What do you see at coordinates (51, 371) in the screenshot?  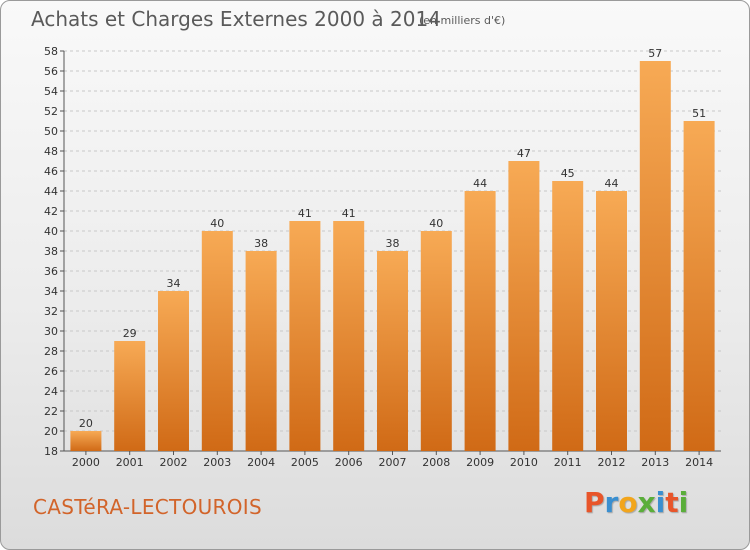 I see `y-tick-label: 26` at bounding box center [51, 371].